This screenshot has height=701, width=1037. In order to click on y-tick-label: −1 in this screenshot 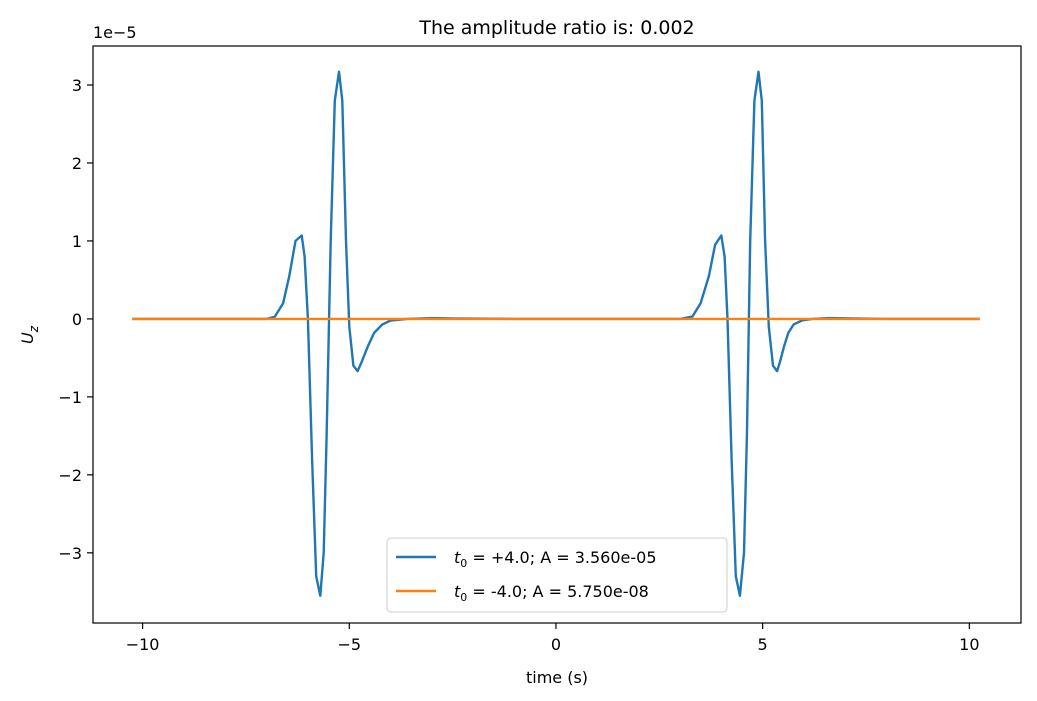, I will do `click(70, 397)`.